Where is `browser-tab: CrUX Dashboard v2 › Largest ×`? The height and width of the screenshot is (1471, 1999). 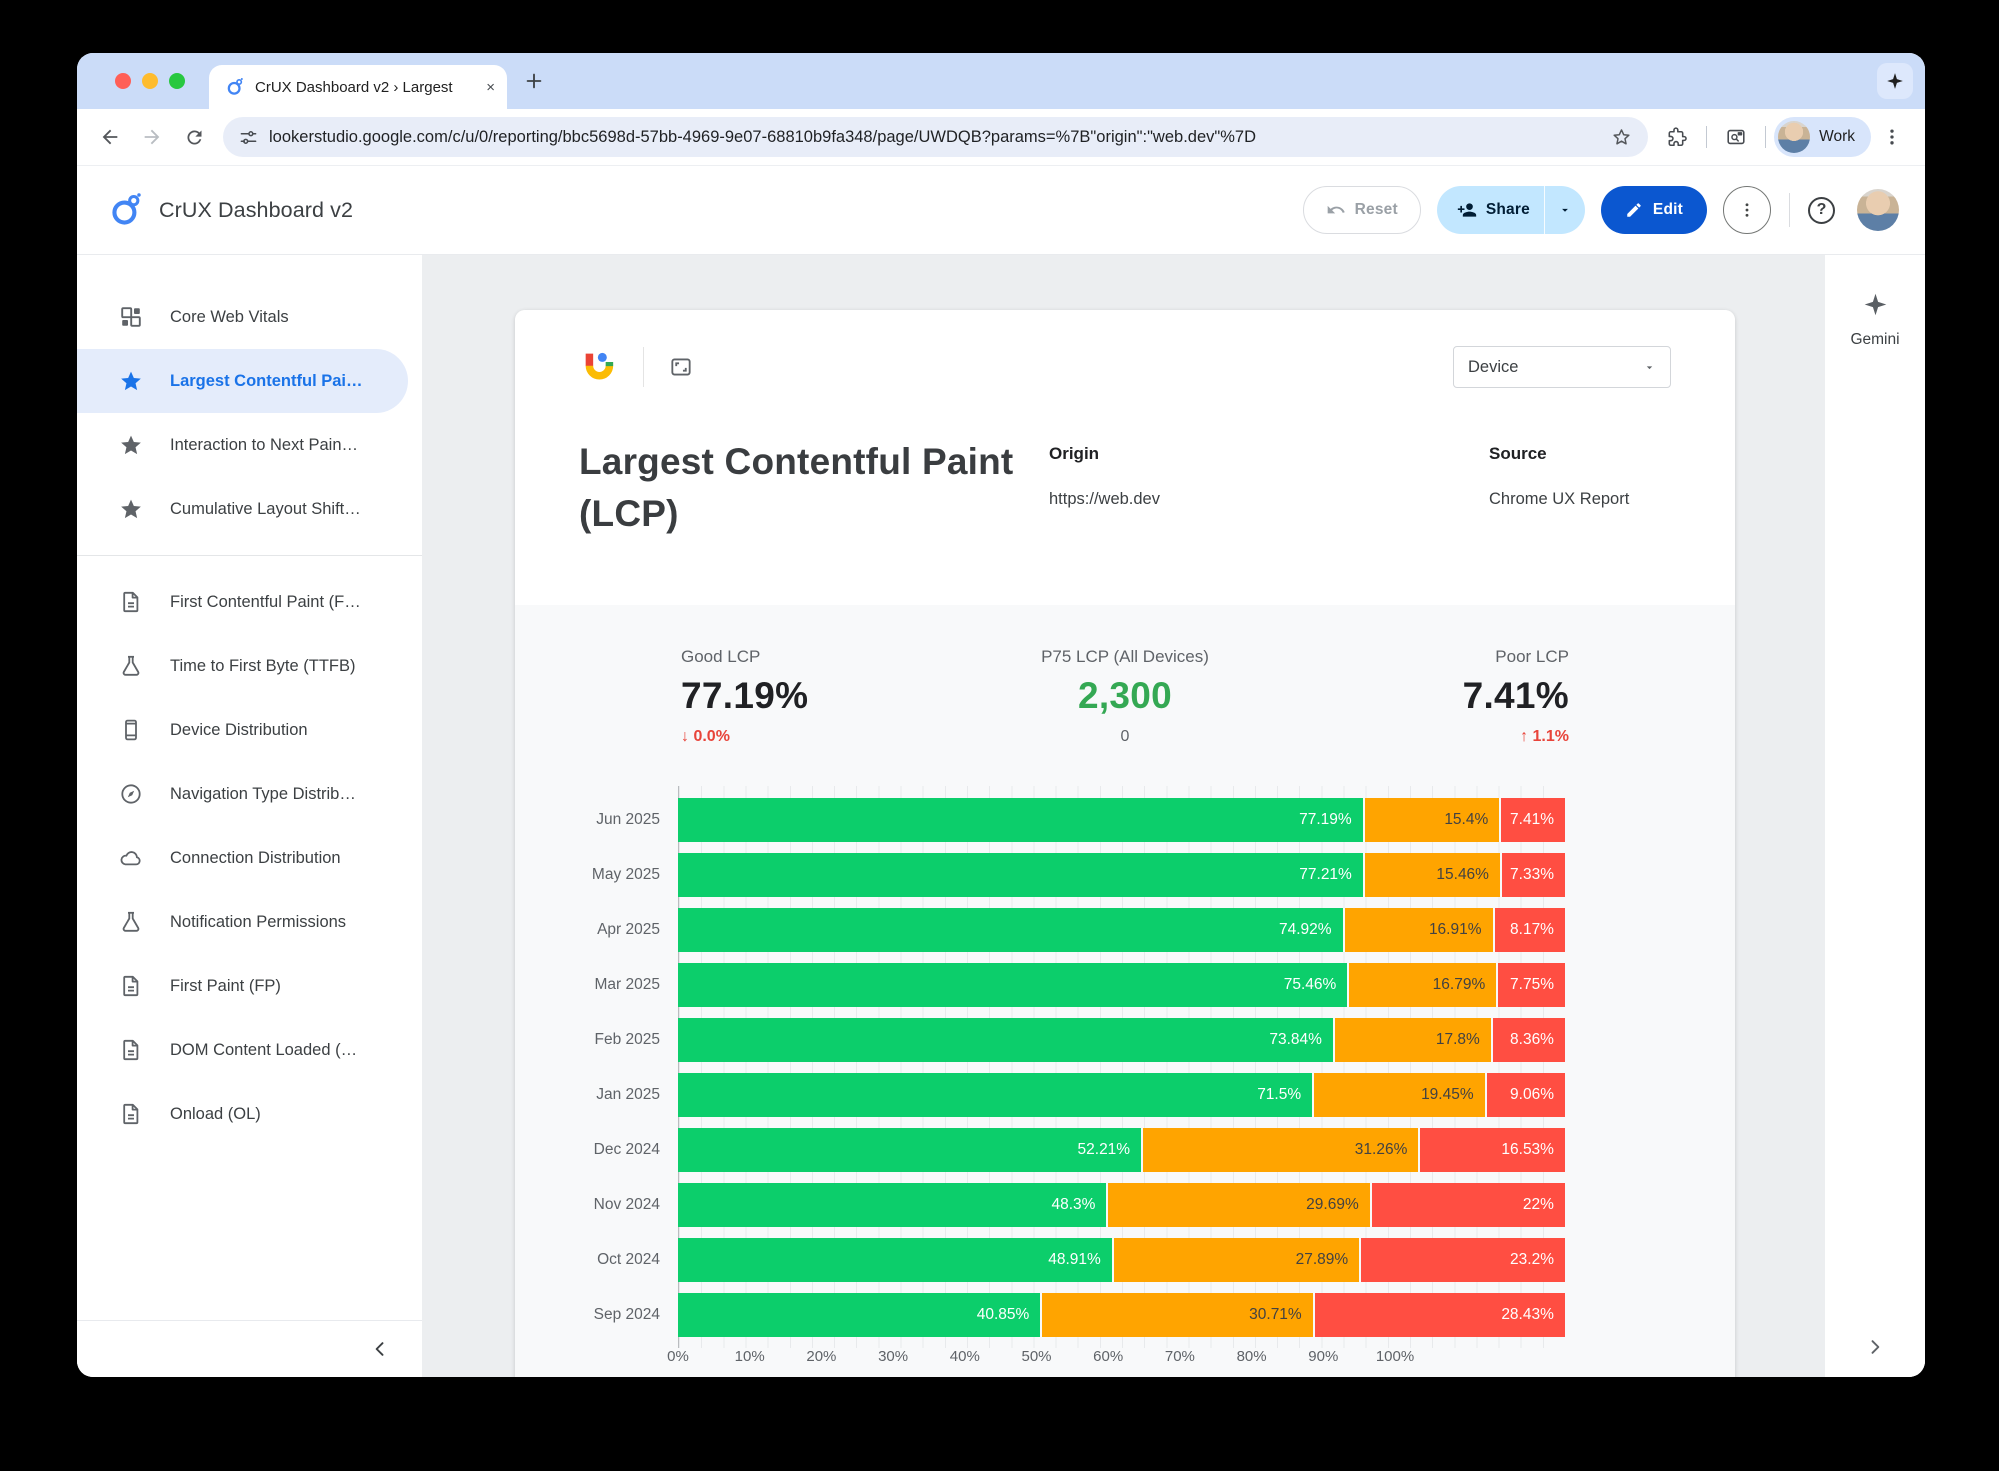 browser-tab: CrUX Dashboard v2 › Largest × is located at coordinates (358, 87).